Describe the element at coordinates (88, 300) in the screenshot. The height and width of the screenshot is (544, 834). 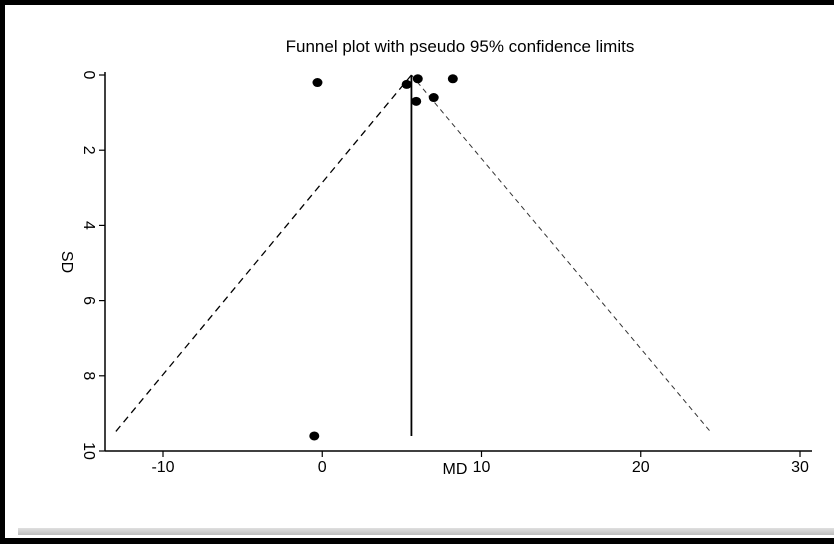
I see `y-tick-label: 6` at that location.